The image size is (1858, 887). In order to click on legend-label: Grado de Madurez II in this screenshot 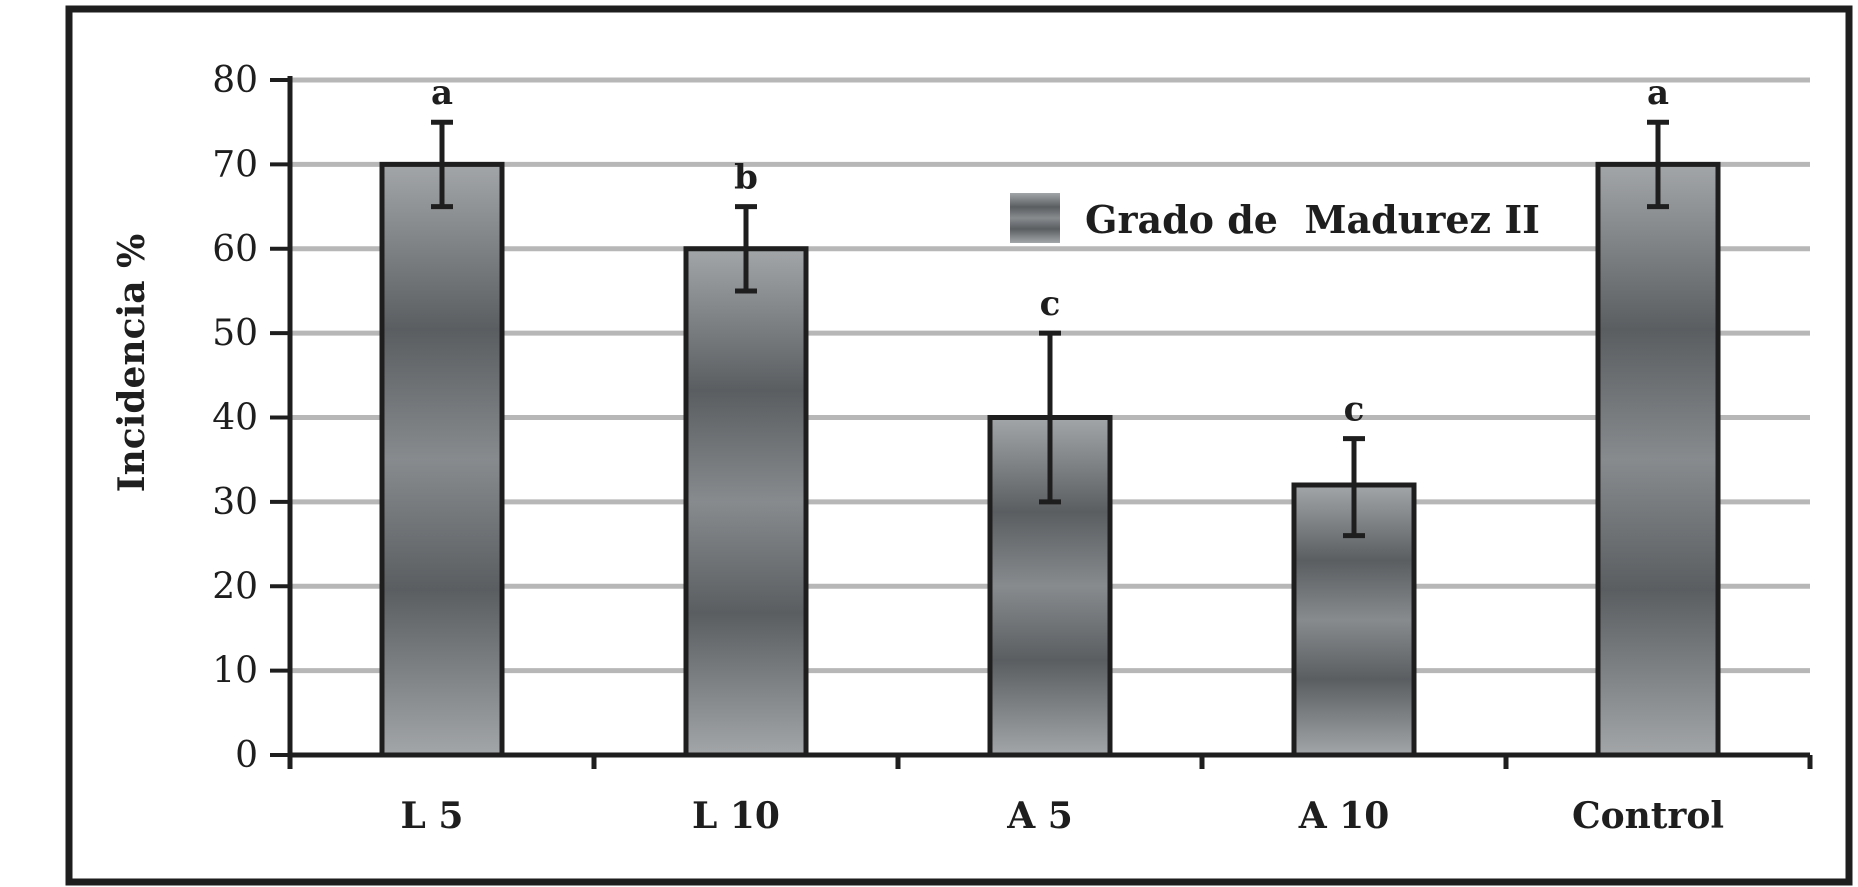, I will do `click(1312, 219)`.